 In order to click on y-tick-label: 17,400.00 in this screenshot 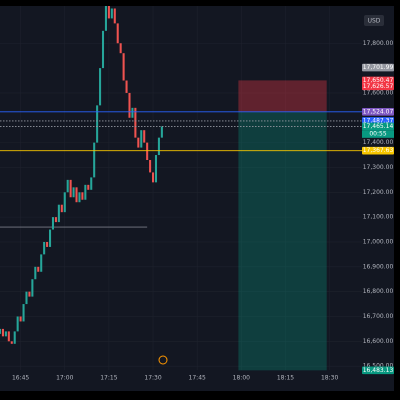, I will do `click(378, 142)`.